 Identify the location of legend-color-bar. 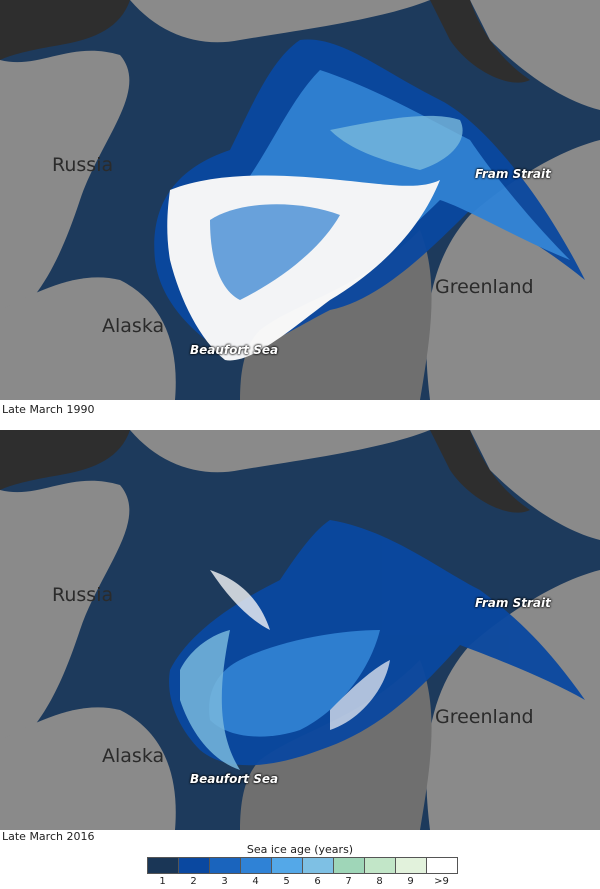
(302, 865).